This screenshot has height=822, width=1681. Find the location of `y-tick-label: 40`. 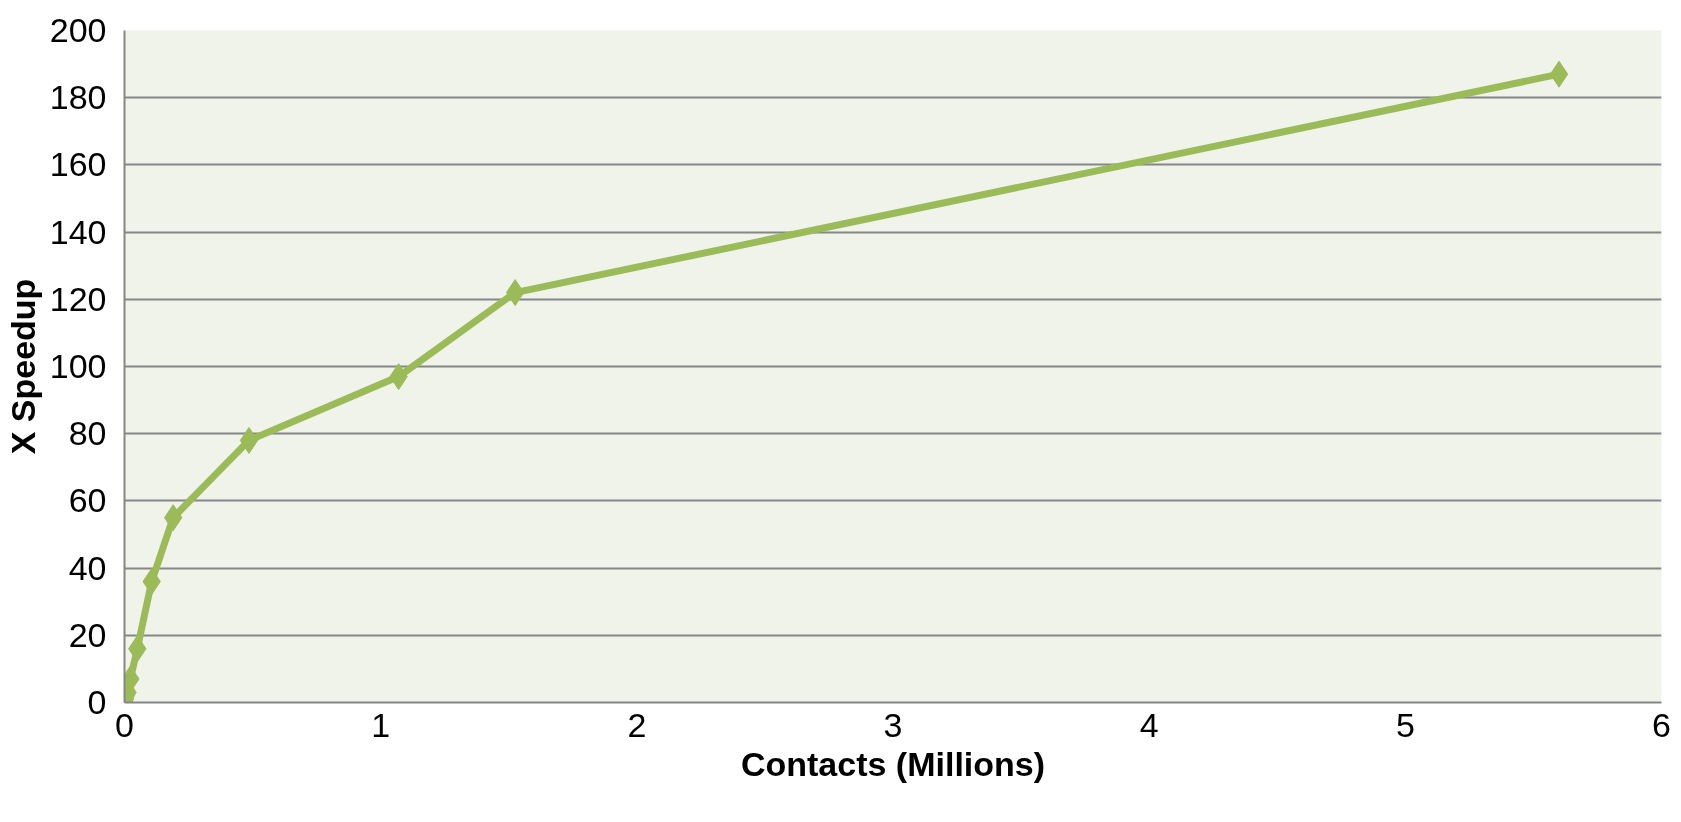

y-tick-label: 40 is located at coordinates (87, 567).